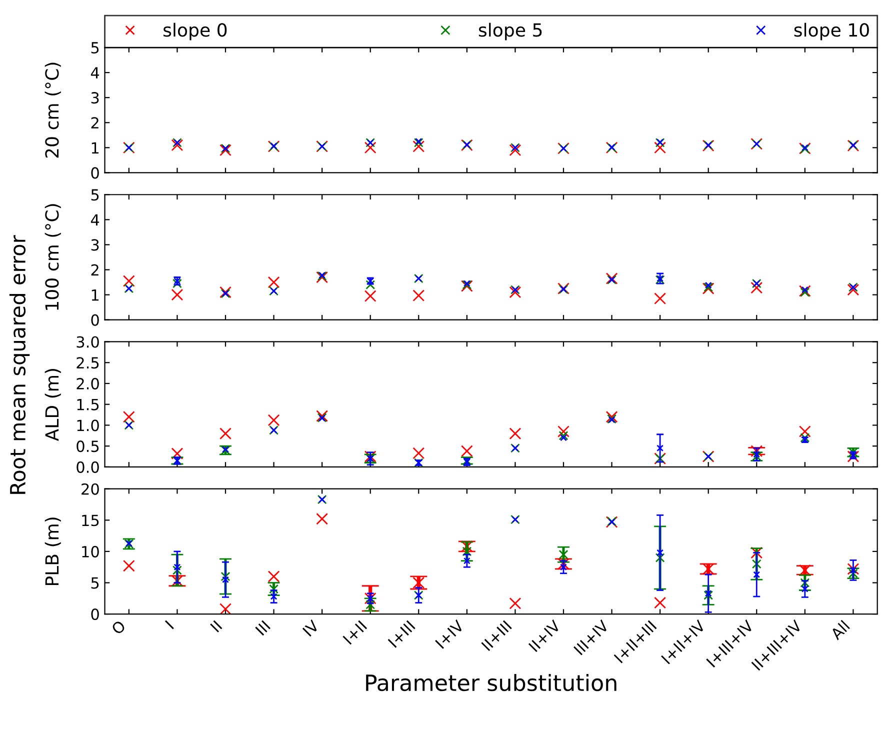  Describe the element at coordinates (87, 363) in the screenshot. I see `y-tick-label: 2.5` at that location.